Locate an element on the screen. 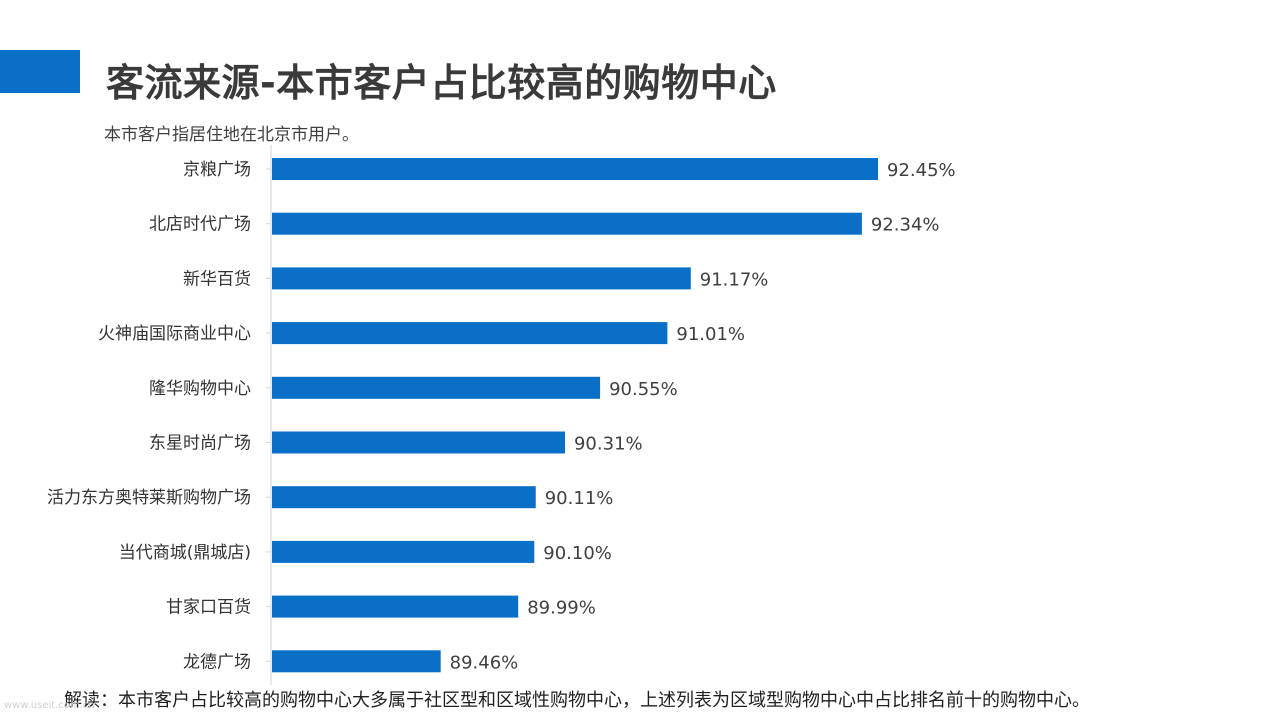 The height and width of the screenshot is (720, 1280). value-label: 89.46% is located at coordinates (484, 662).